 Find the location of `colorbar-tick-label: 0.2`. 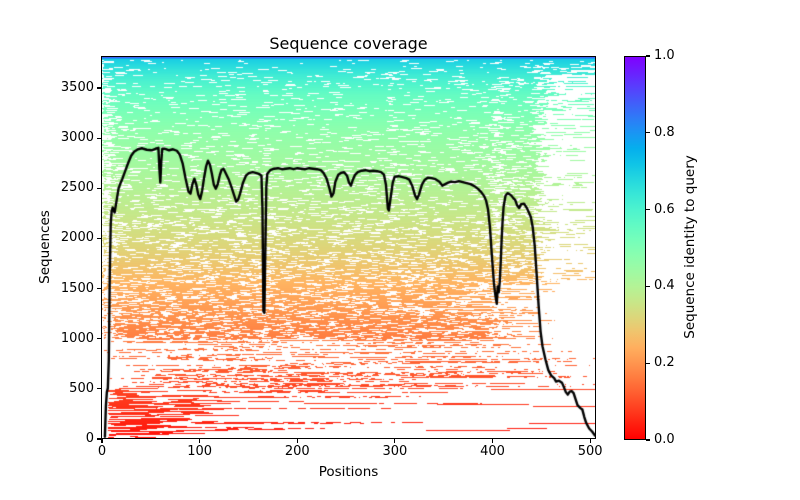

colorbar-tick-label: 0.2 is located at coordinates (664, 363).